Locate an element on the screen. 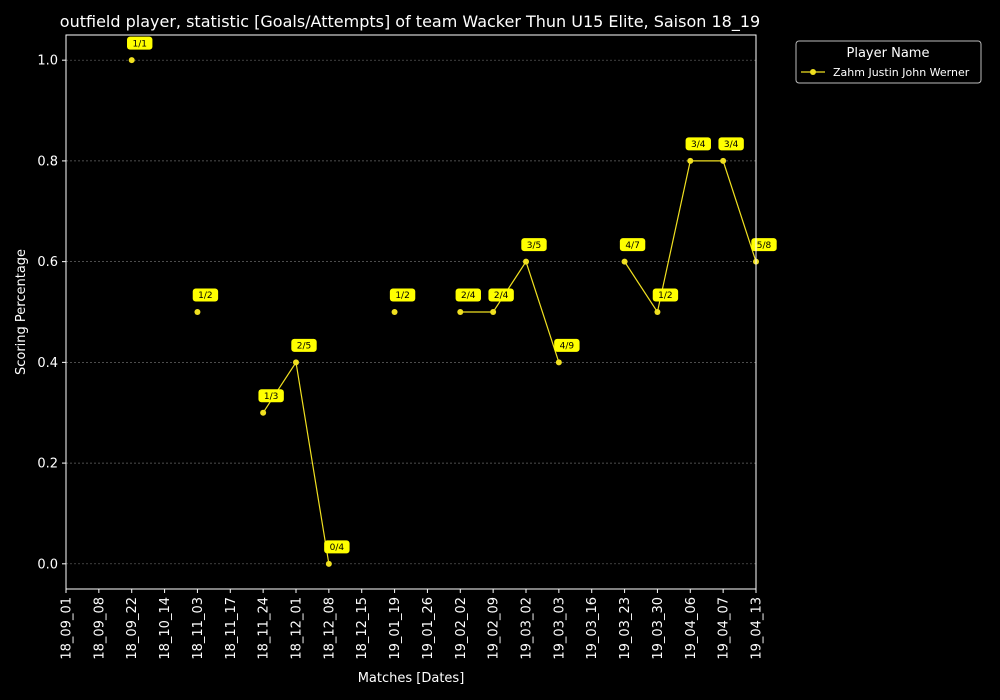  data-label-text: 4/7 is located at coordinates (632, 246).